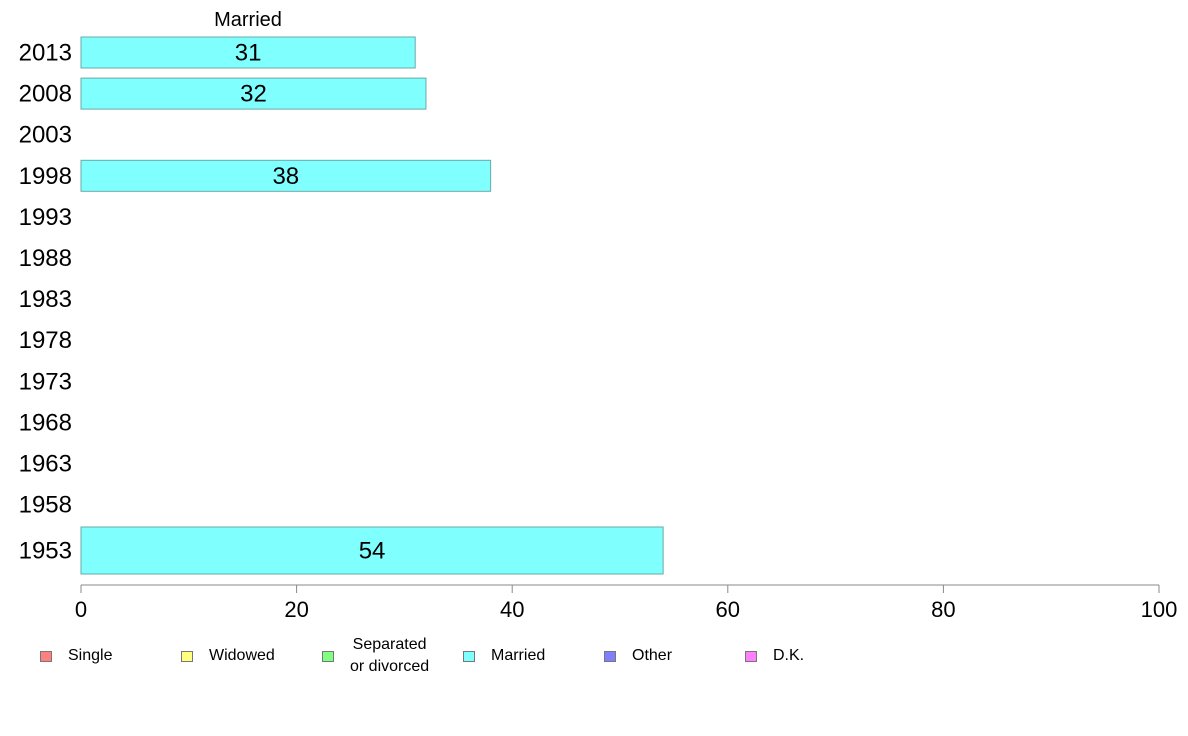 The image size is (1188, 736). What do you see at coordinates (45, 551) in the screenshot?
I see `category-label-1953: 1953` at bounding box center [45, 551].